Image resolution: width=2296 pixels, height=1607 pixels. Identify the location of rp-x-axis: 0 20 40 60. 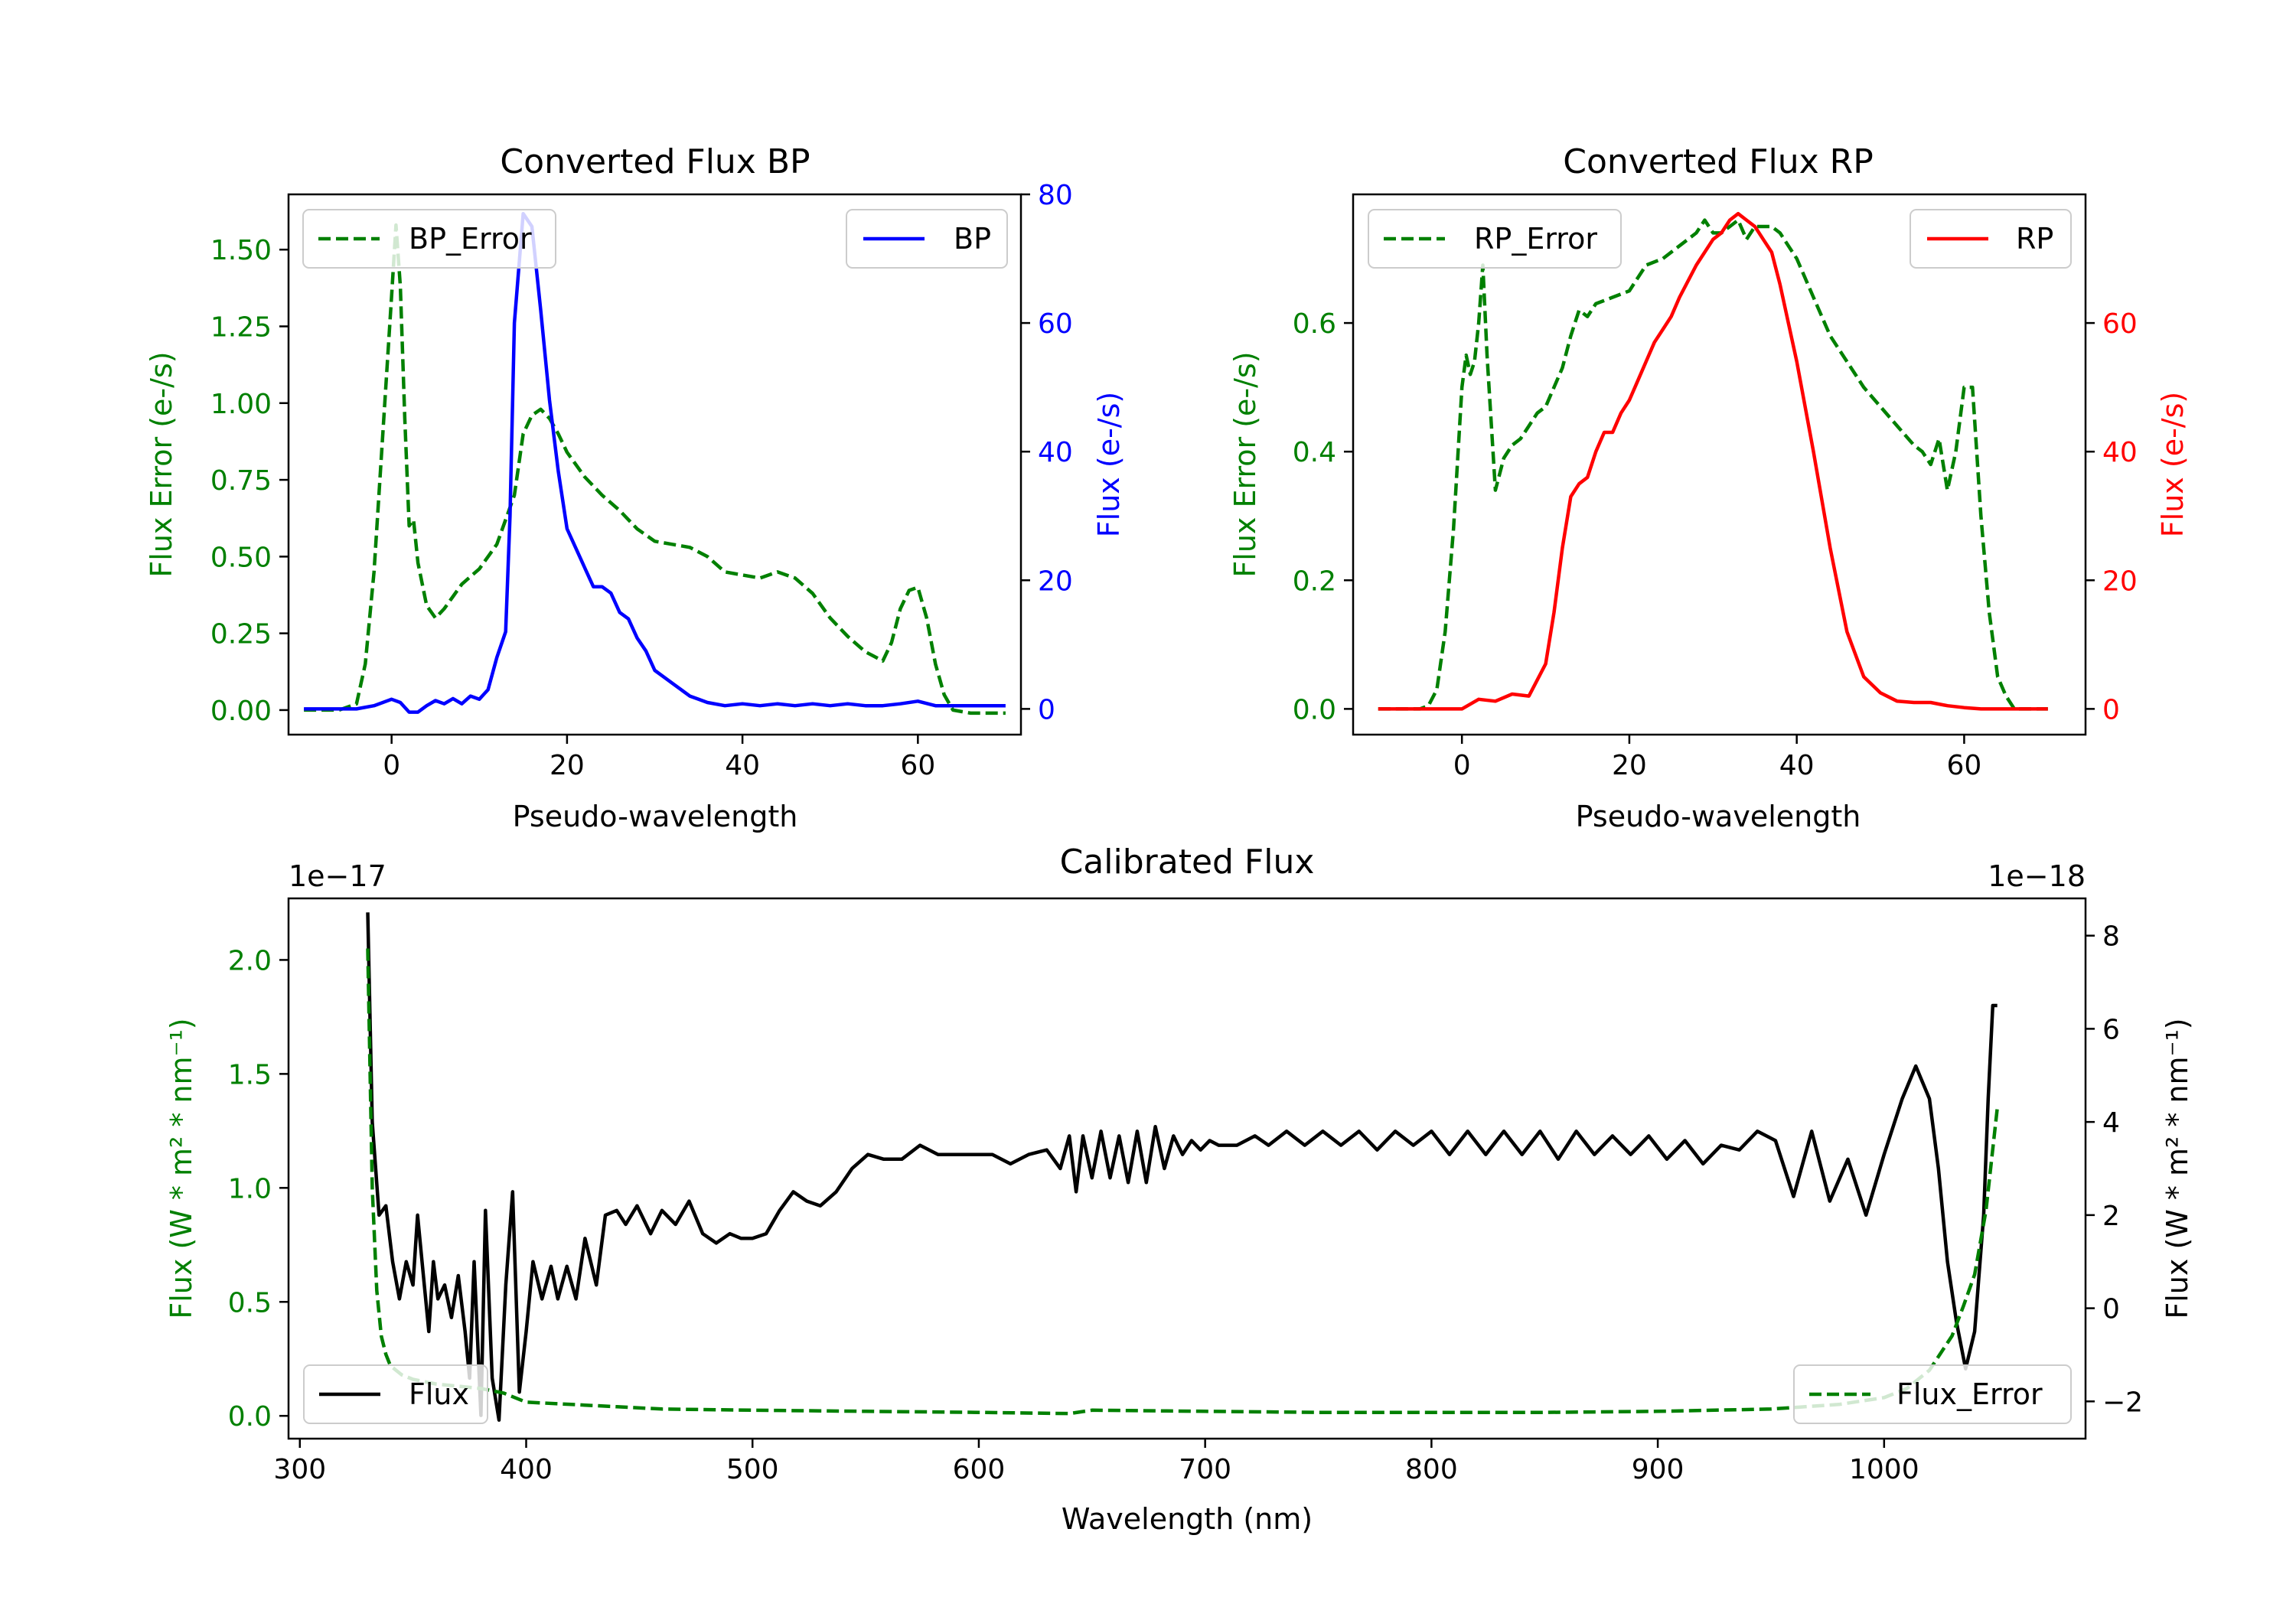
(1717, 758).